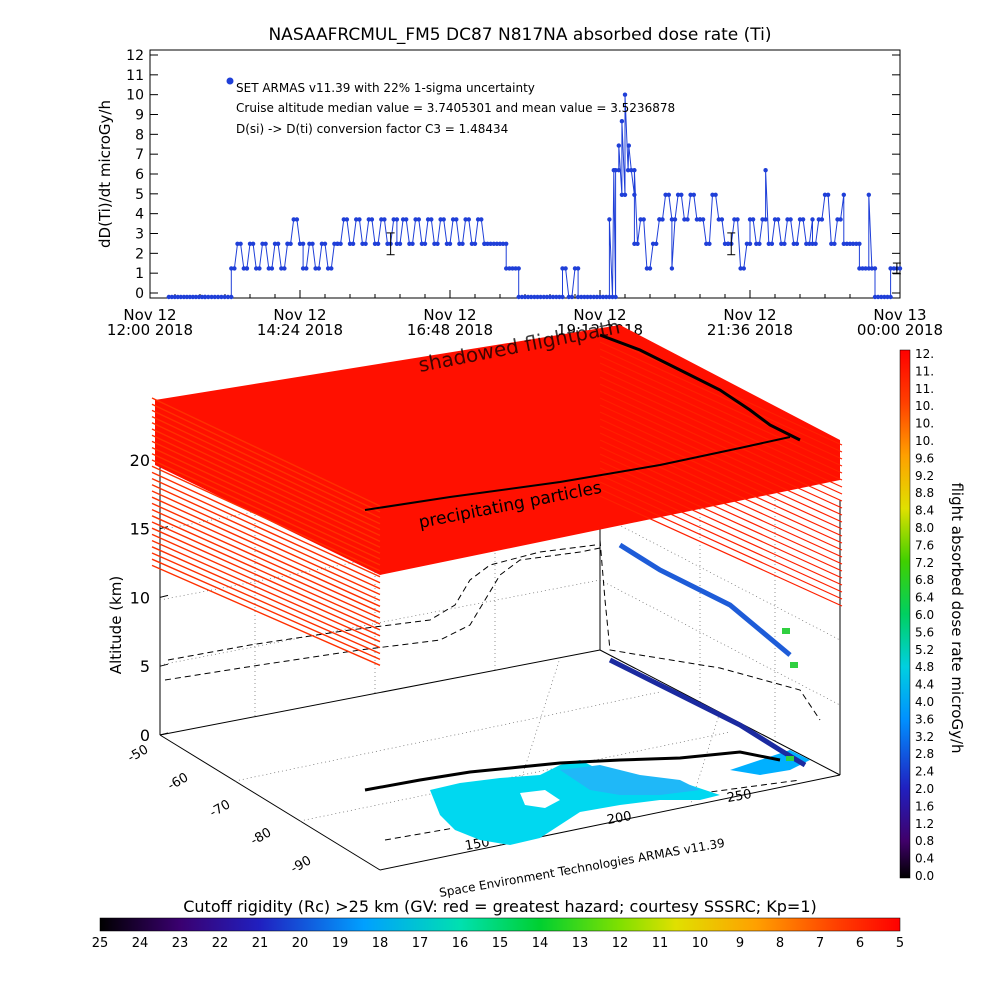 The height and width of the screenshot is (1000, 1000). I want to click on x-tick-label-time: 16:48 2018, so click(450, 330).